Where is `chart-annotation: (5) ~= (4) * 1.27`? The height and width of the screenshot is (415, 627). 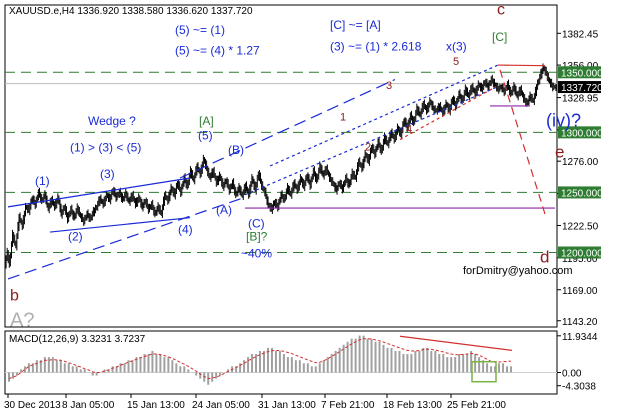
chart-annotation: (5) ~= (4) * 1.27 is located at coordinates (217, 50).